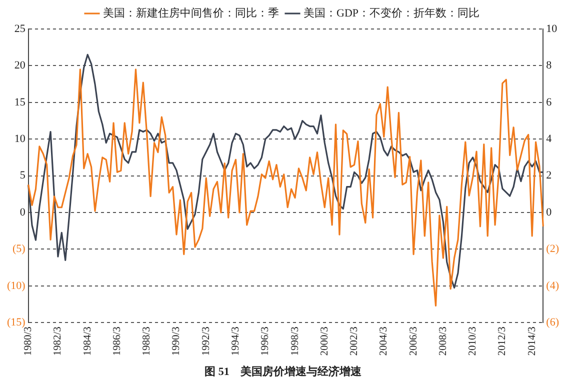 This screenshot has width=578, height=385. What do you see at coordinates (295, 341) in the screenshot?
I see `x-tick-label: 1998/3` at bounding box center [295, 341].